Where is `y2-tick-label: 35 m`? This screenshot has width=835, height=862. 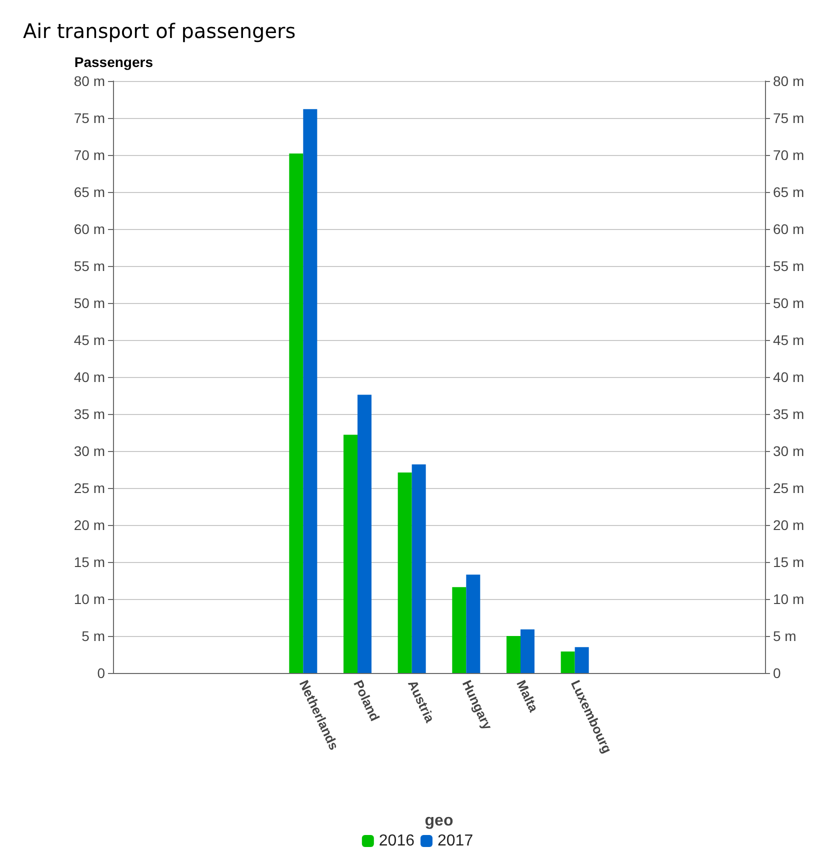
y2-tick-label: 35 m is located at coordinates (788, 414).